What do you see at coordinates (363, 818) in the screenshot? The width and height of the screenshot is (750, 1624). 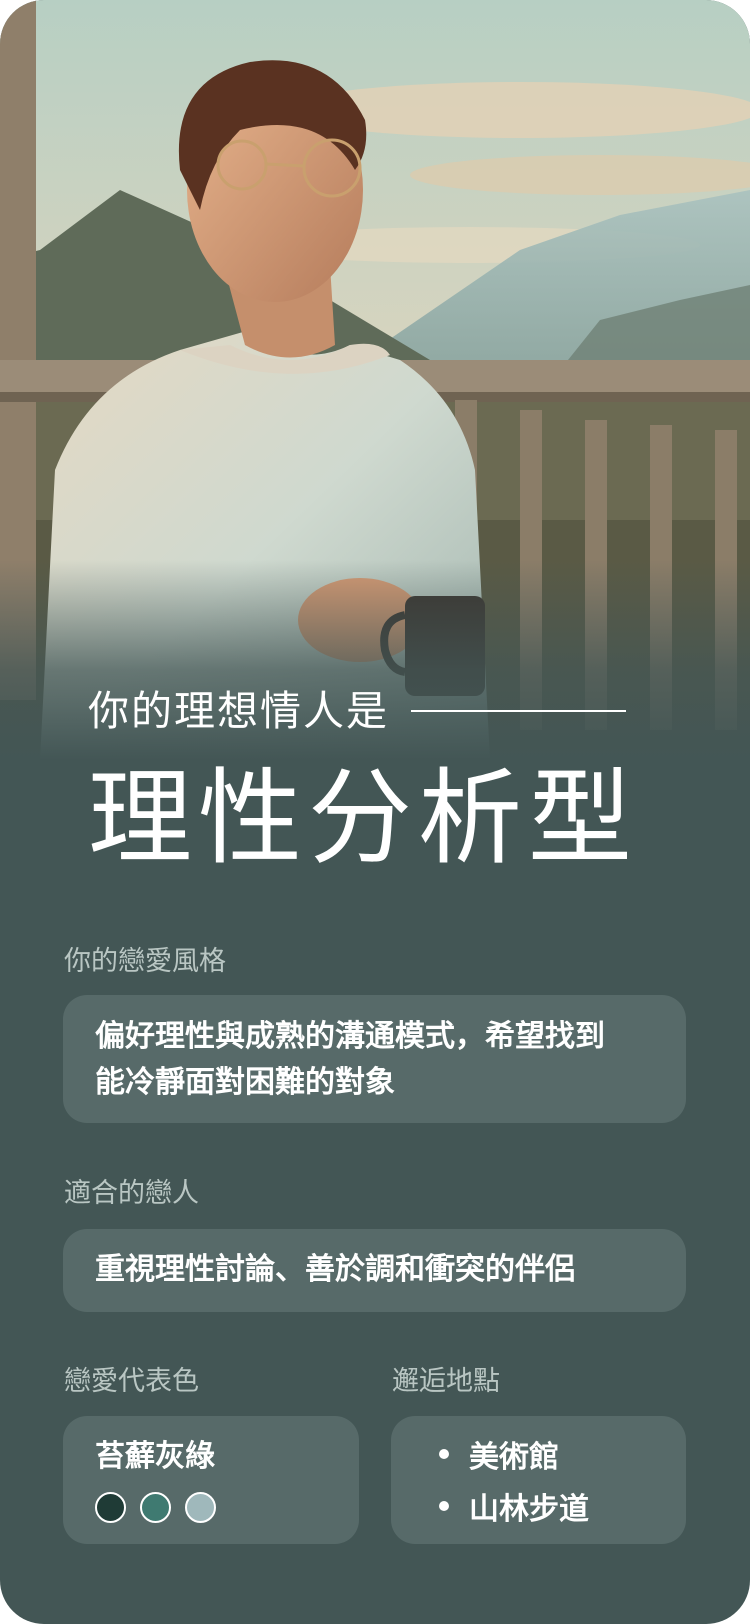 I see `result-type-title: 理性分析型` at bounding box center [363, 818].